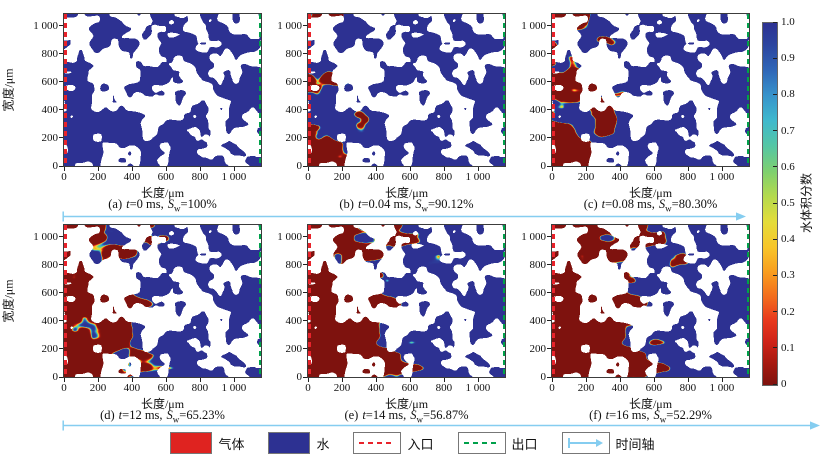  I want to click on caption-time-value: 16 ms, so click(631, 415).